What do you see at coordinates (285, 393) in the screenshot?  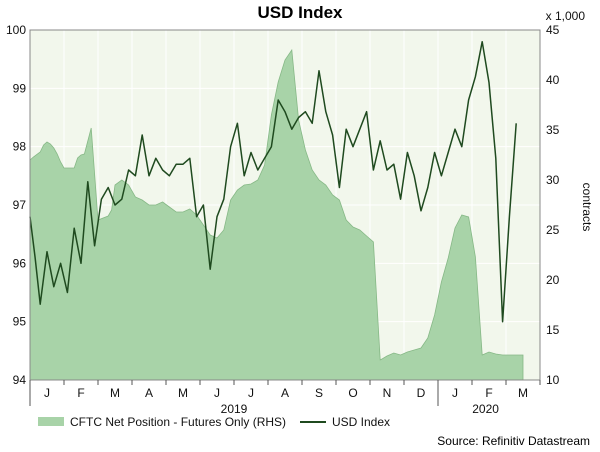 I see `month-label-7: A` at bounding box center [285, 393].